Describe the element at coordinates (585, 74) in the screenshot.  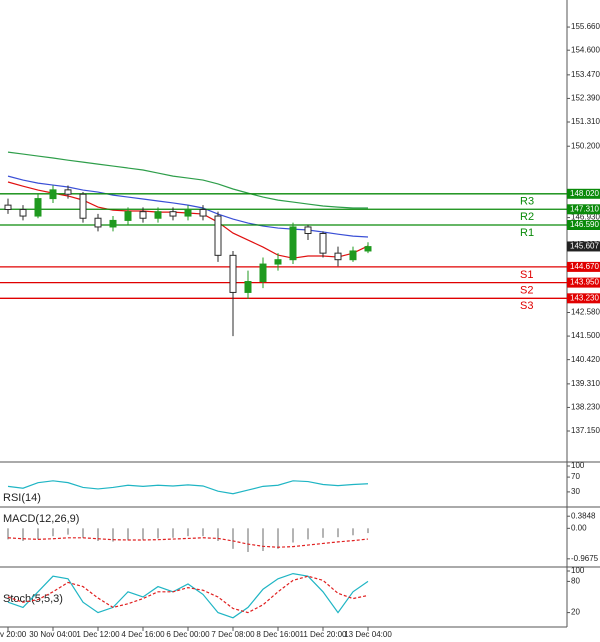
I see `y-tick-label: 153.470` at that location.